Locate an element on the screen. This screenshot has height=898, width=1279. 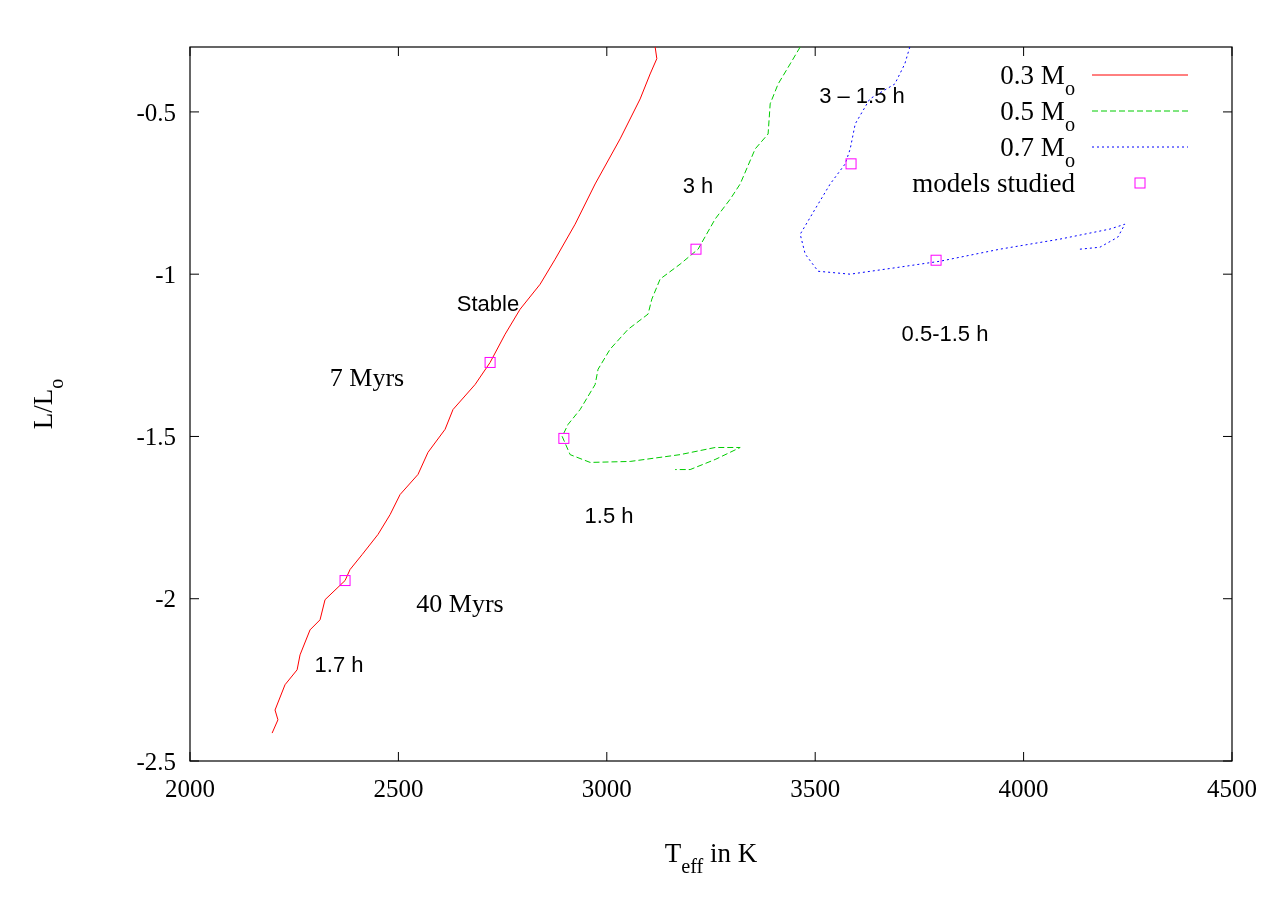
annotation: Stable is located at coordinates (488, 303).